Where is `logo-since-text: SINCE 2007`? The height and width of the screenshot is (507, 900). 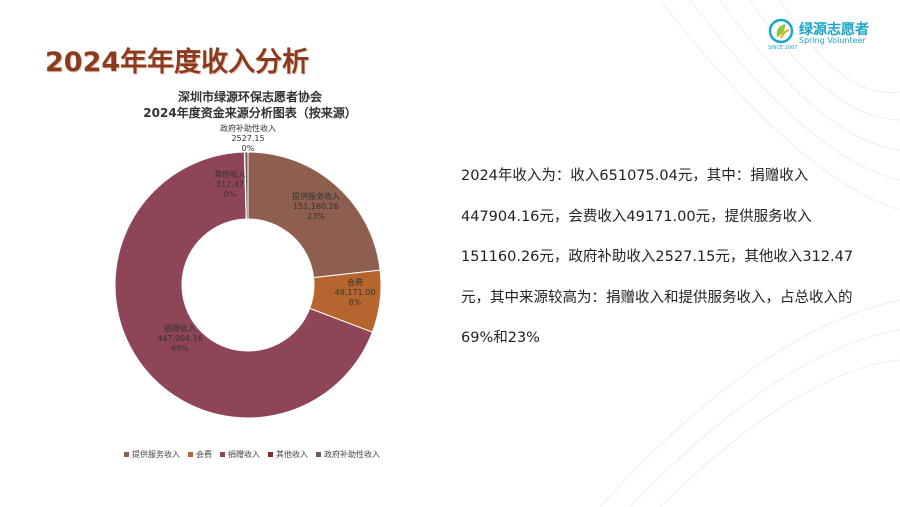 logo-since-text: SINCE 2007 is located at coordinates (783, 48).